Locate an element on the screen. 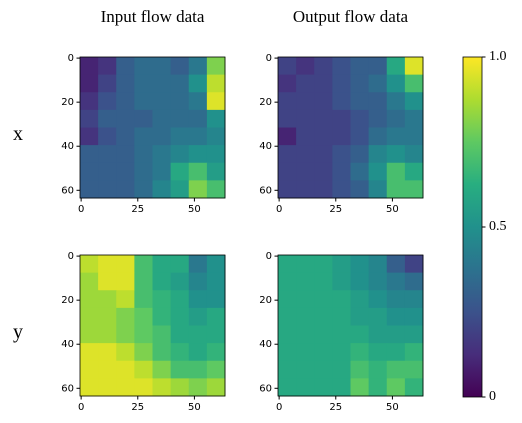 This screenshot has width=522, height=423. y-tick-label: 60 is located at coordinates (265, 190).